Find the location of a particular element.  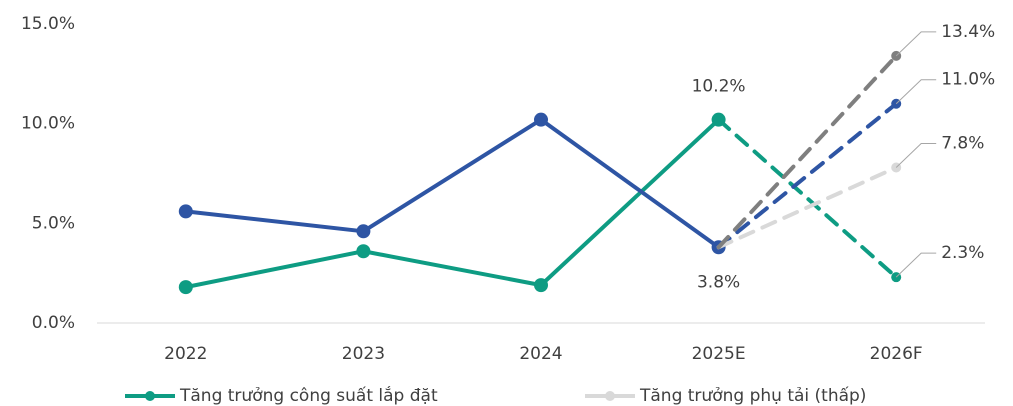

data-label: 2.3% is located at coordinates (962, 253).